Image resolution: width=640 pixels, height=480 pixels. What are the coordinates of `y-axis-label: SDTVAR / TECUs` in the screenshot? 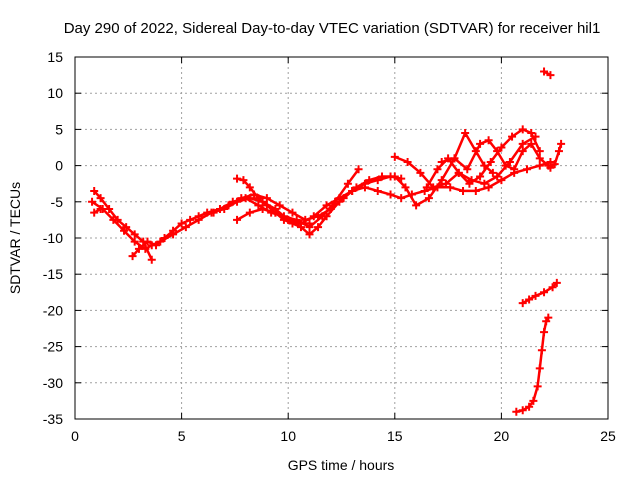 It's located at (15, 238).